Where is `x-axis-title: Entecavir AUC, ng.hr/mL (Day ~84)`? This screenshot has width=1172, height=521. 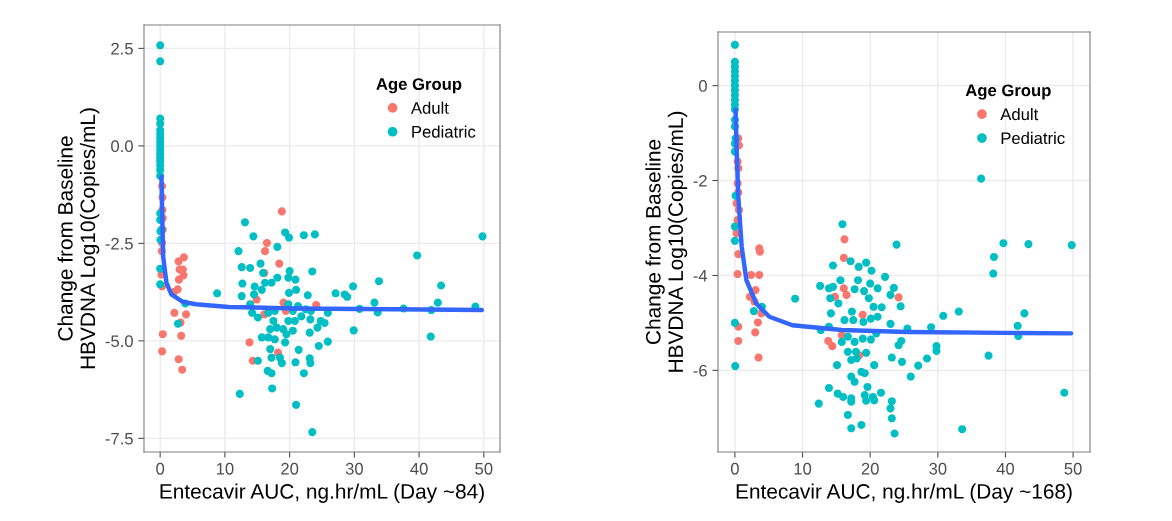
x-axis-title: Entecavir AUC, ng.hr/mL (Day ~84) is located at coordinates (322, 493).